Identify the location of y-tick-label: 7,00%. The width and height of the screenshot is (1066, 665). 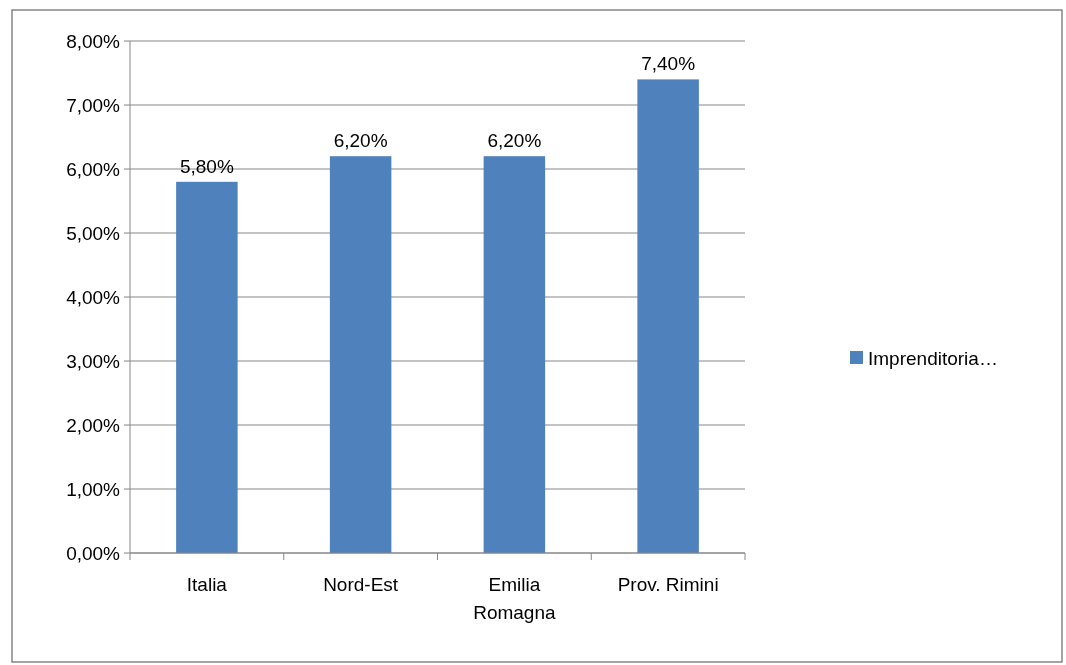
(93, 105).